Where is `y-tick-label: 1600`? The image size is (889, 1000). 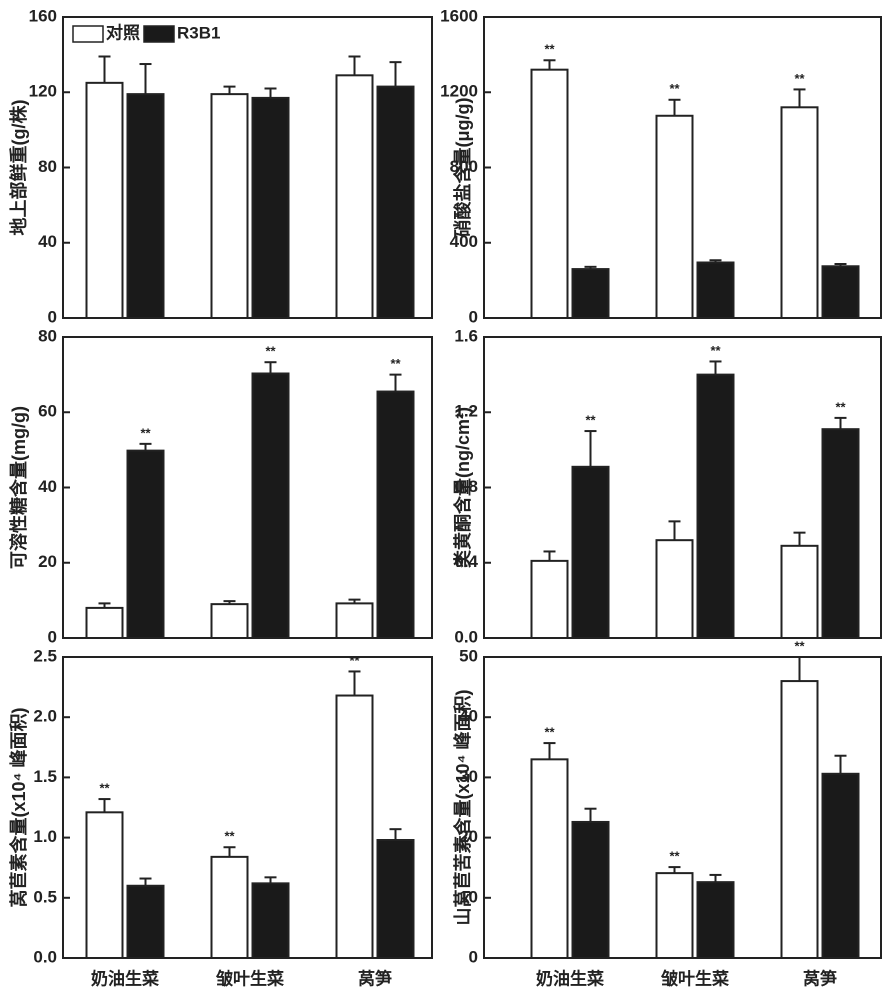 y-tick-label: 1600 is located at coordinates (459, 15).